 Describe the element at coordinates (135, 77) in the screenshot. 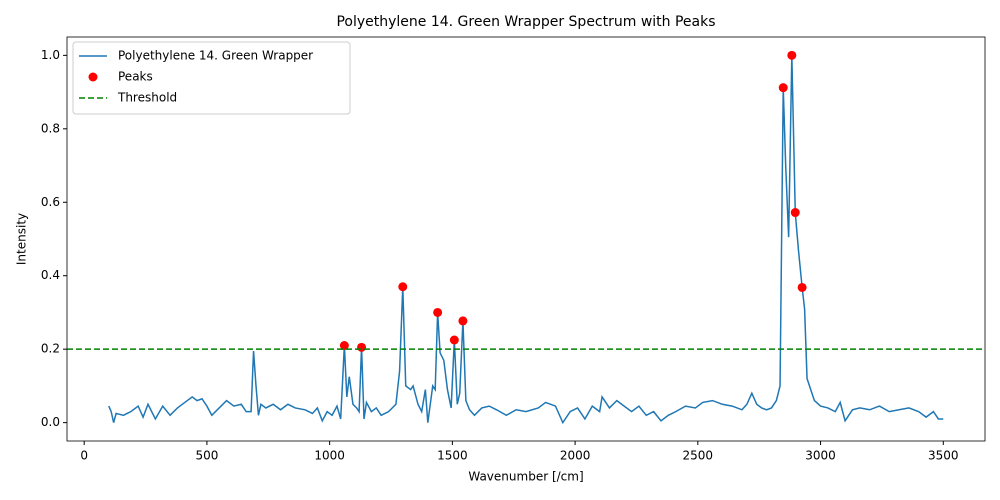

I see `legend-label: Peaks` at that location.